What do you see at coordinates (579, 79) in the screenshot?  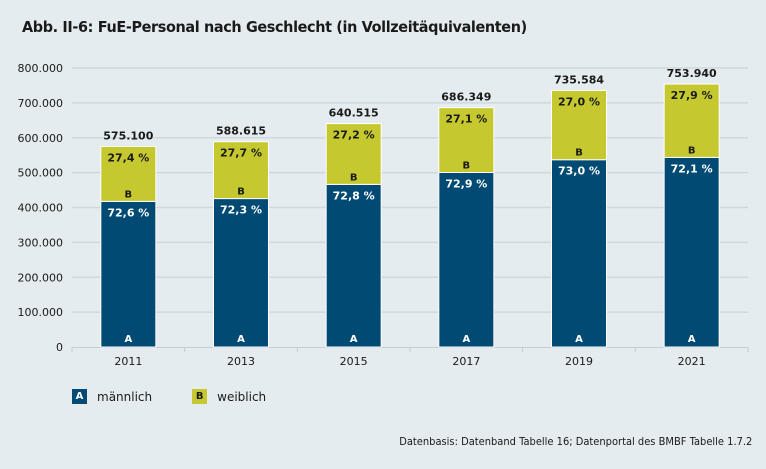 I see `total-label: 735.584` at bounding box center [579, 79].